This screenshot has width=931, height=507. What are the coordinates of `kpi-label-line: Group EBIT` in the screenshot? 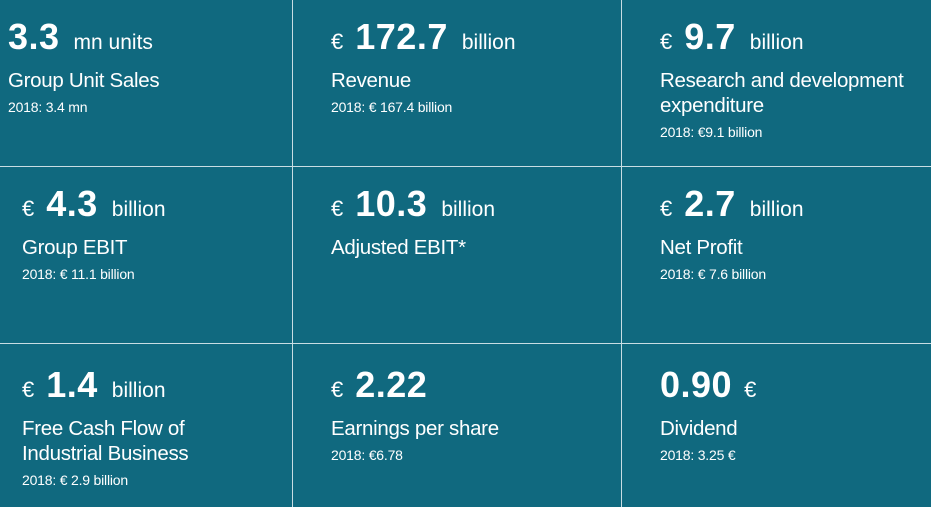 It's located at (75, 247).